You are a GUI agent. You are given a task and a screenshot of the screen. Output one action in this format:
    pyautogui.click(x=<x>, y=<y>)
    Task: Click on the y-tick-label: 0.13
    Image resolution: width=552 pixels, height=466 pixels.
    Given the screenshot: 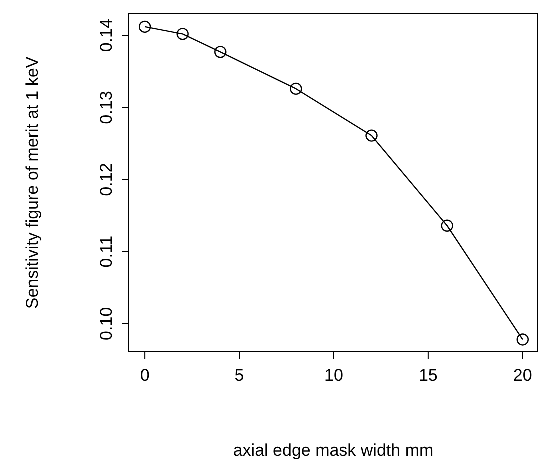 What is the action you would take?
    pyautogui.click(x=106, y=107)
    